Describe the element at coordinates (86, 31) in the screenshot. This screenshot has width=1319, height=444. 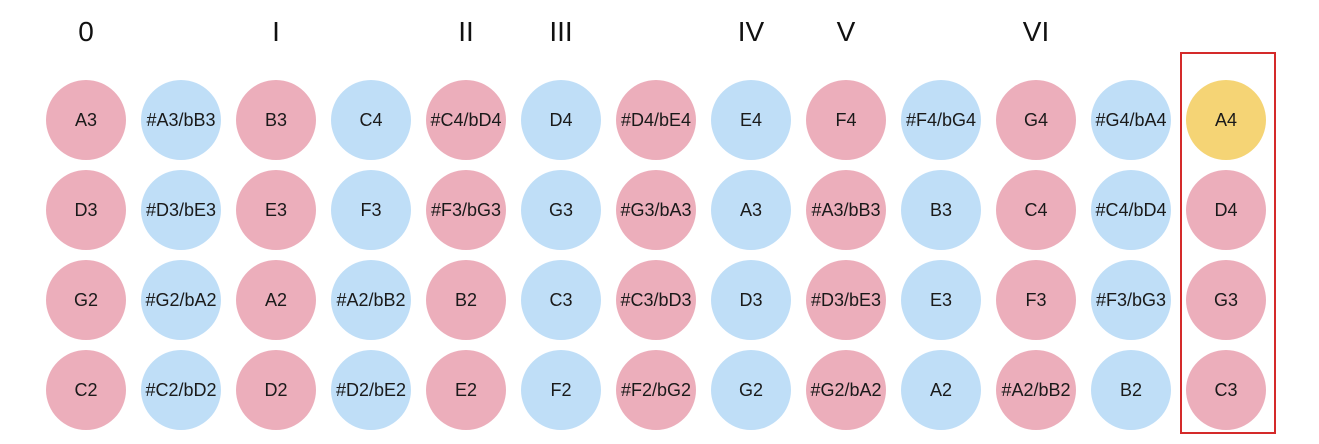
I see `fret-marker: 0` at that location.